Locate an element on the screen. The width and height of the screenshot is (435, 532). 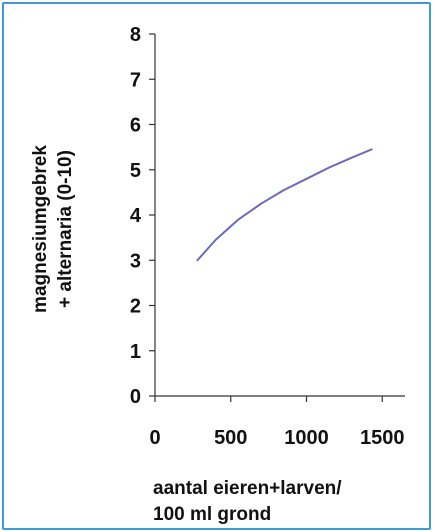
series-line is located at coordinates (284, 205).